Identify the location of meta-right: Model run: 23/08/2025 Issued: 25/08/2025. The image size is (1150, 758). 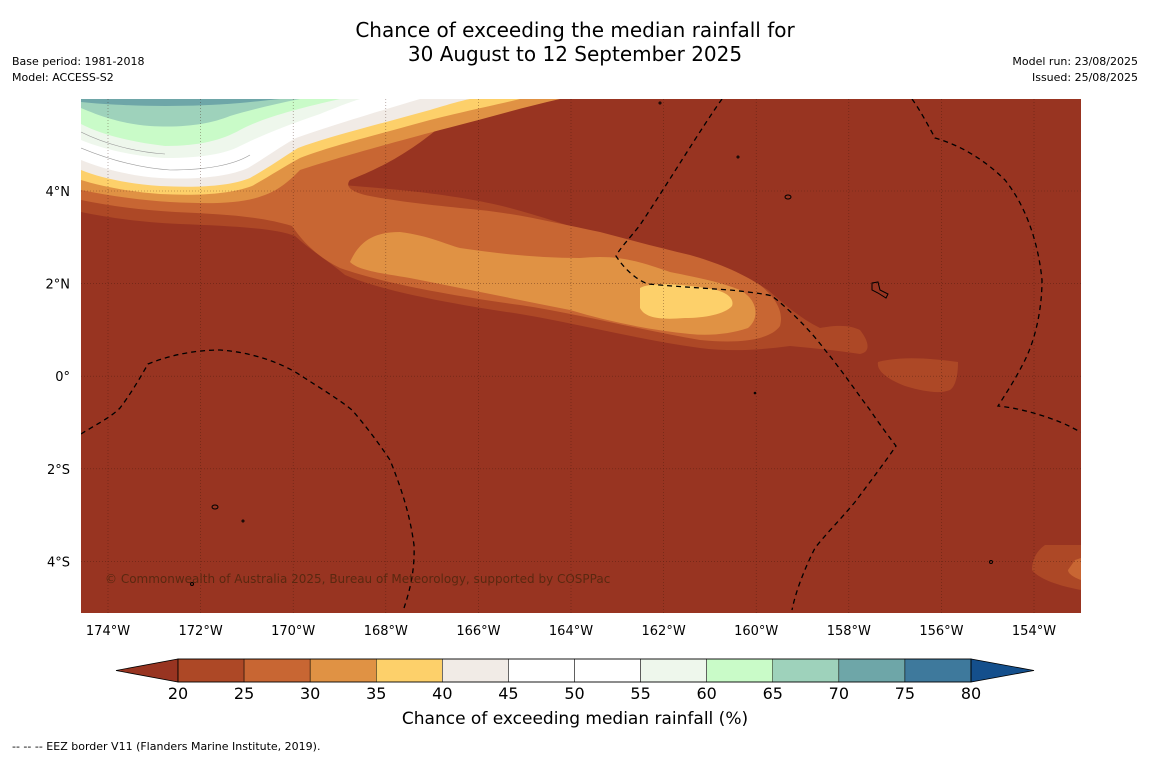
(1075, 70).